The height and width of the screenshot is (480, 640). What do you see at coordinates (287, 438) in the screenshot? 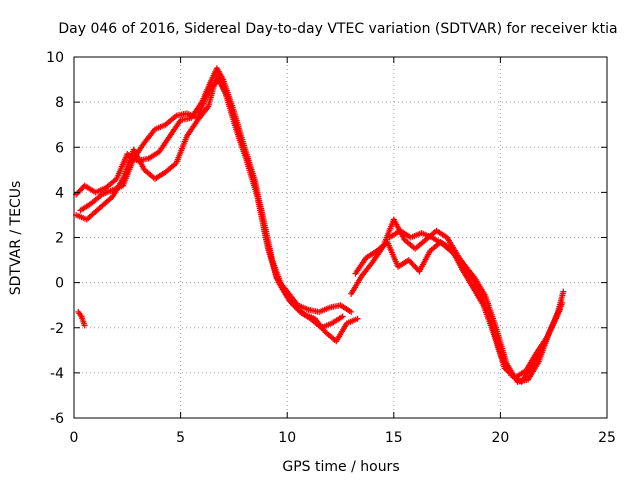
I see `x-tick-label: 10` at bounding box center [287, 438].